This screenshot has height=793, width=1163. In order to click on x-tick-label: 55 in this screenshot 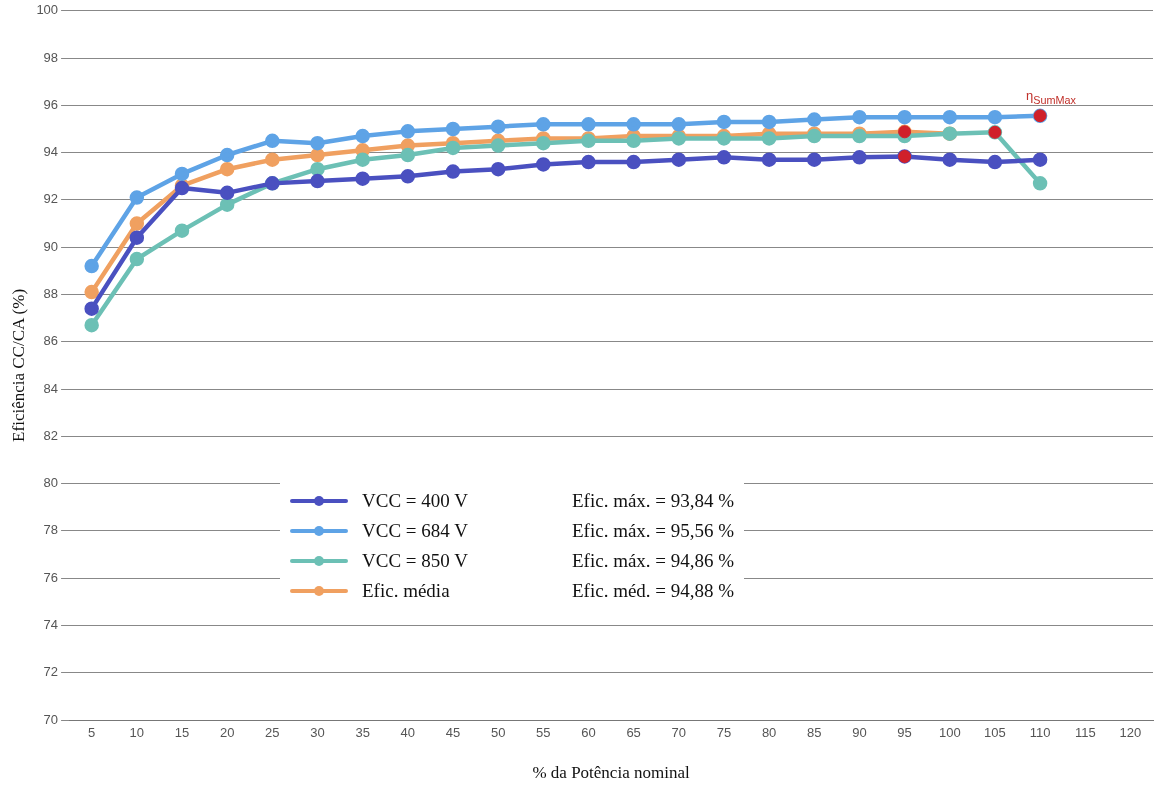, I will do `click(543, 733)`.